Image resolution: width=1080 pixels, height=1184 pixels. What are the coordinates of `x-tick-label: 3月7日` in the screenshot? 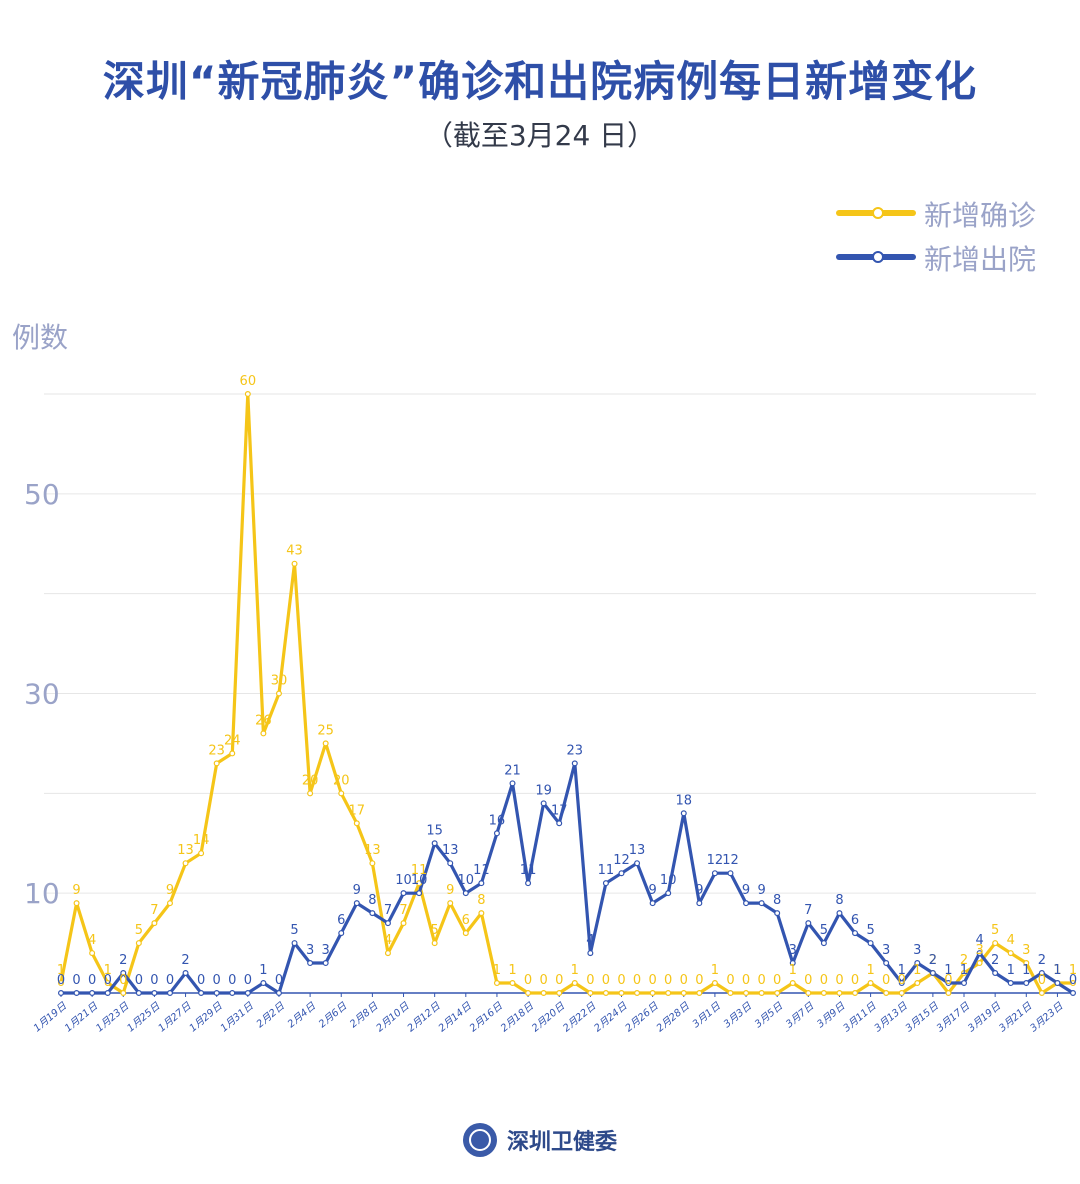 It's located at (800, 1015).